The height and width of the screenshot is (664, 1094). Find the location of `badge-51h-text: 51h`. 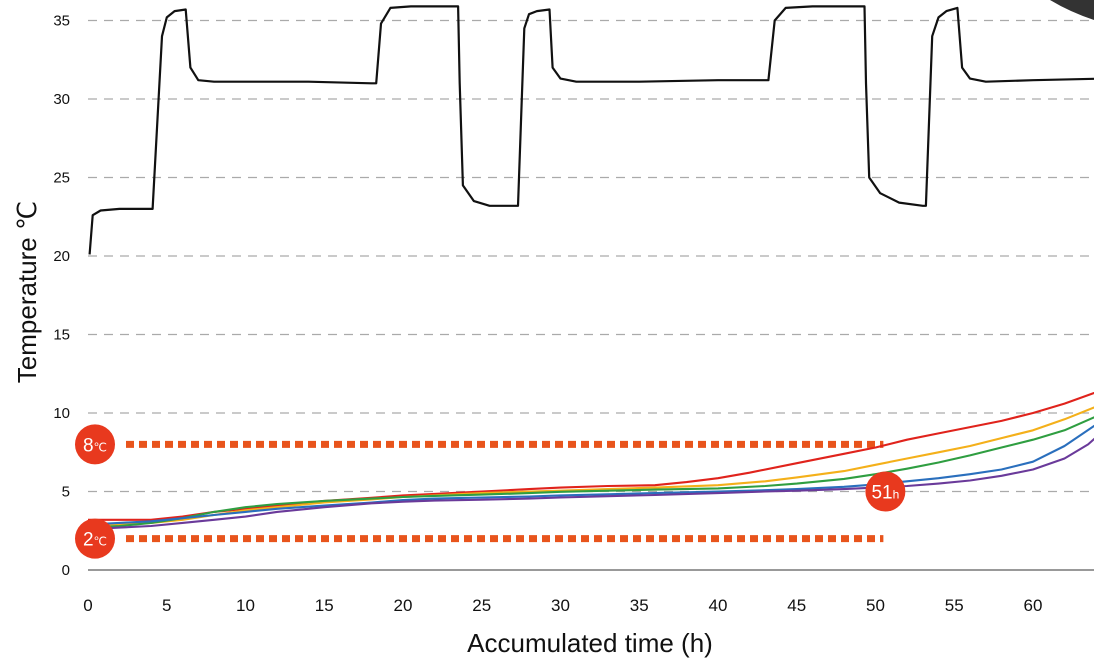

badge-51h-text: 51h is located at coordinates (885, 493).